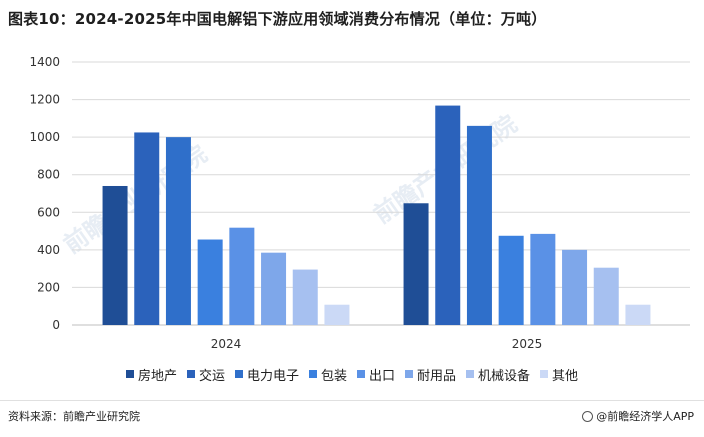  I want to click on y-tick-label: 1000, so click(44, 137).